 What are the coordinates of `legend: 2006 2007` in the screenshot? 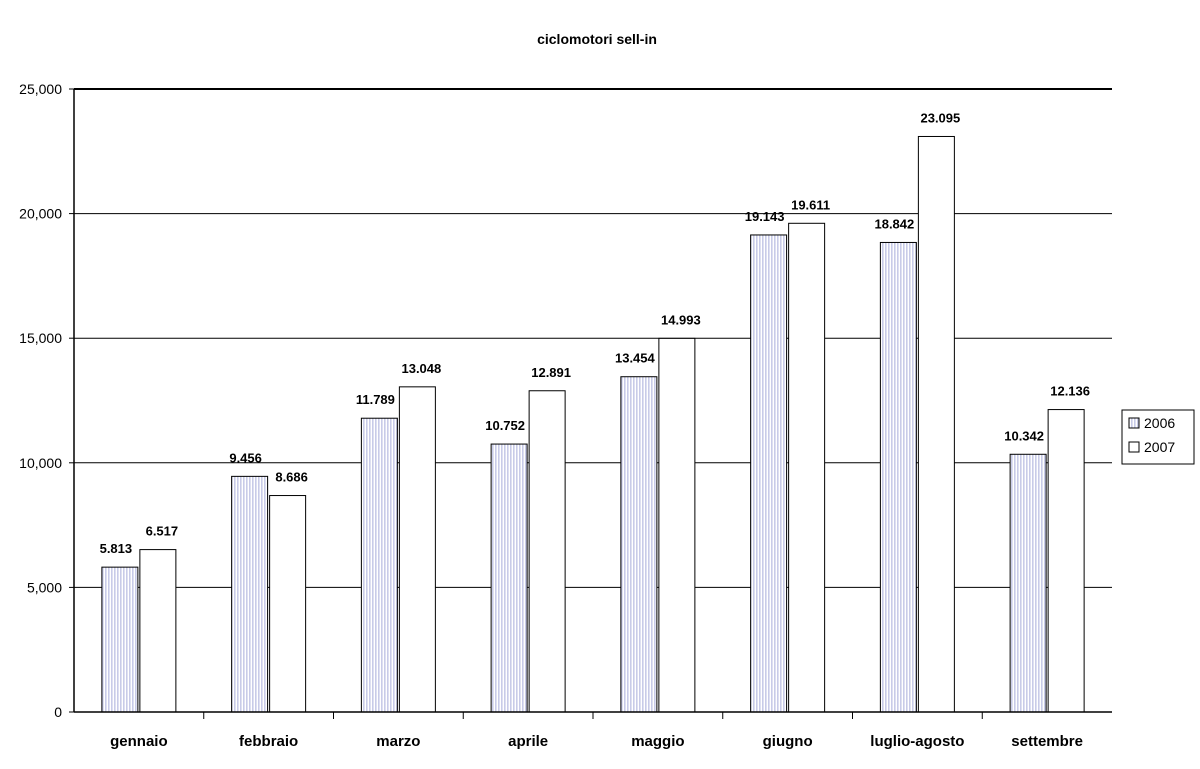 It's located at (1158, 437).